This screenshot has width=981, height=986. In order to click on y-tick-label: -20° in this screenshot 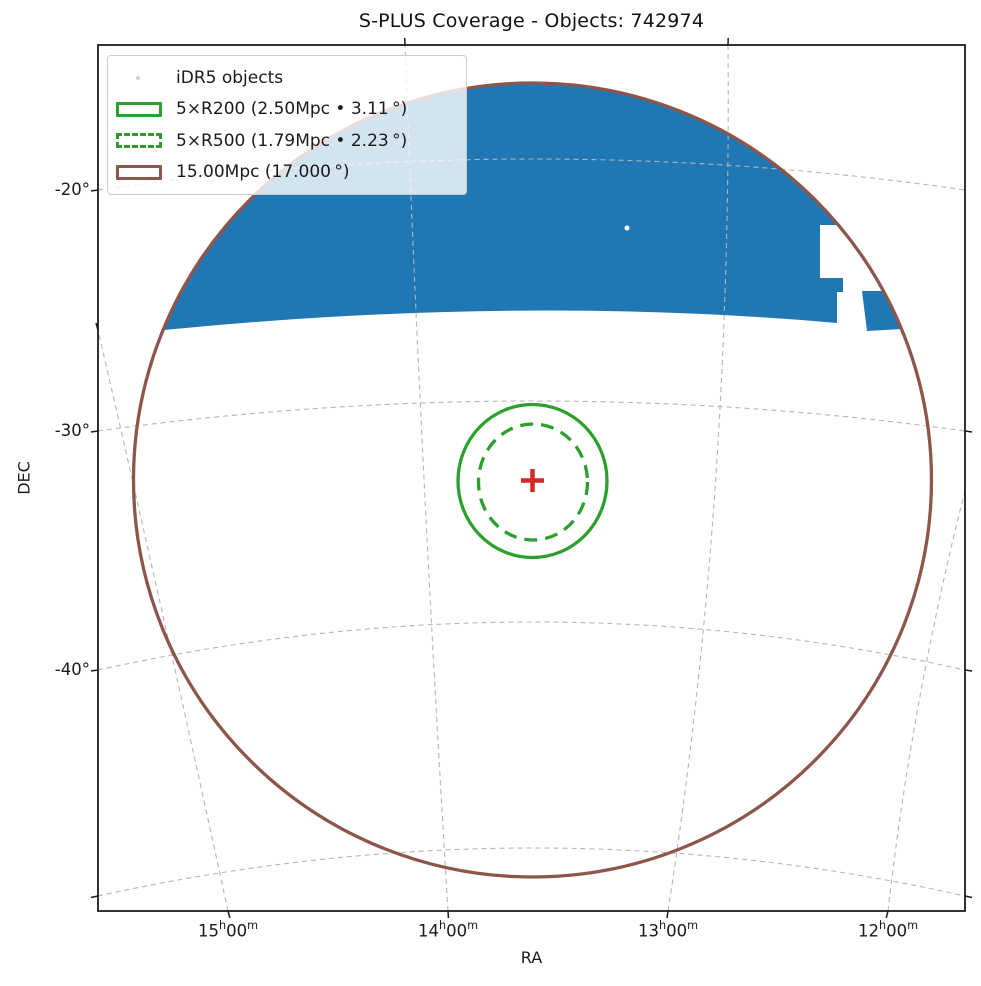, I will do `click(72, 189)`.